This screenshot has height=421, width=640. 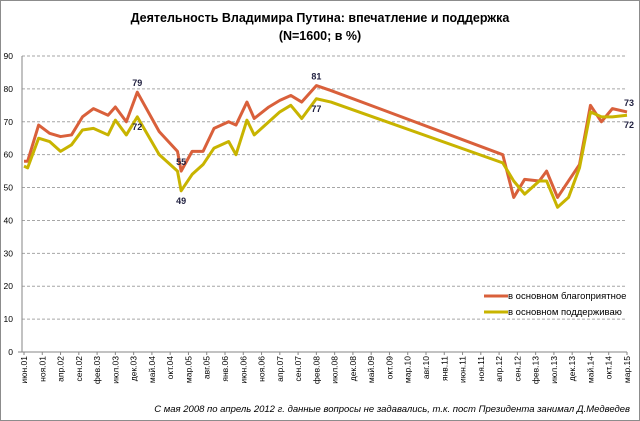 I want to click on y-tick-label: 40, so click(x=9, y=220).